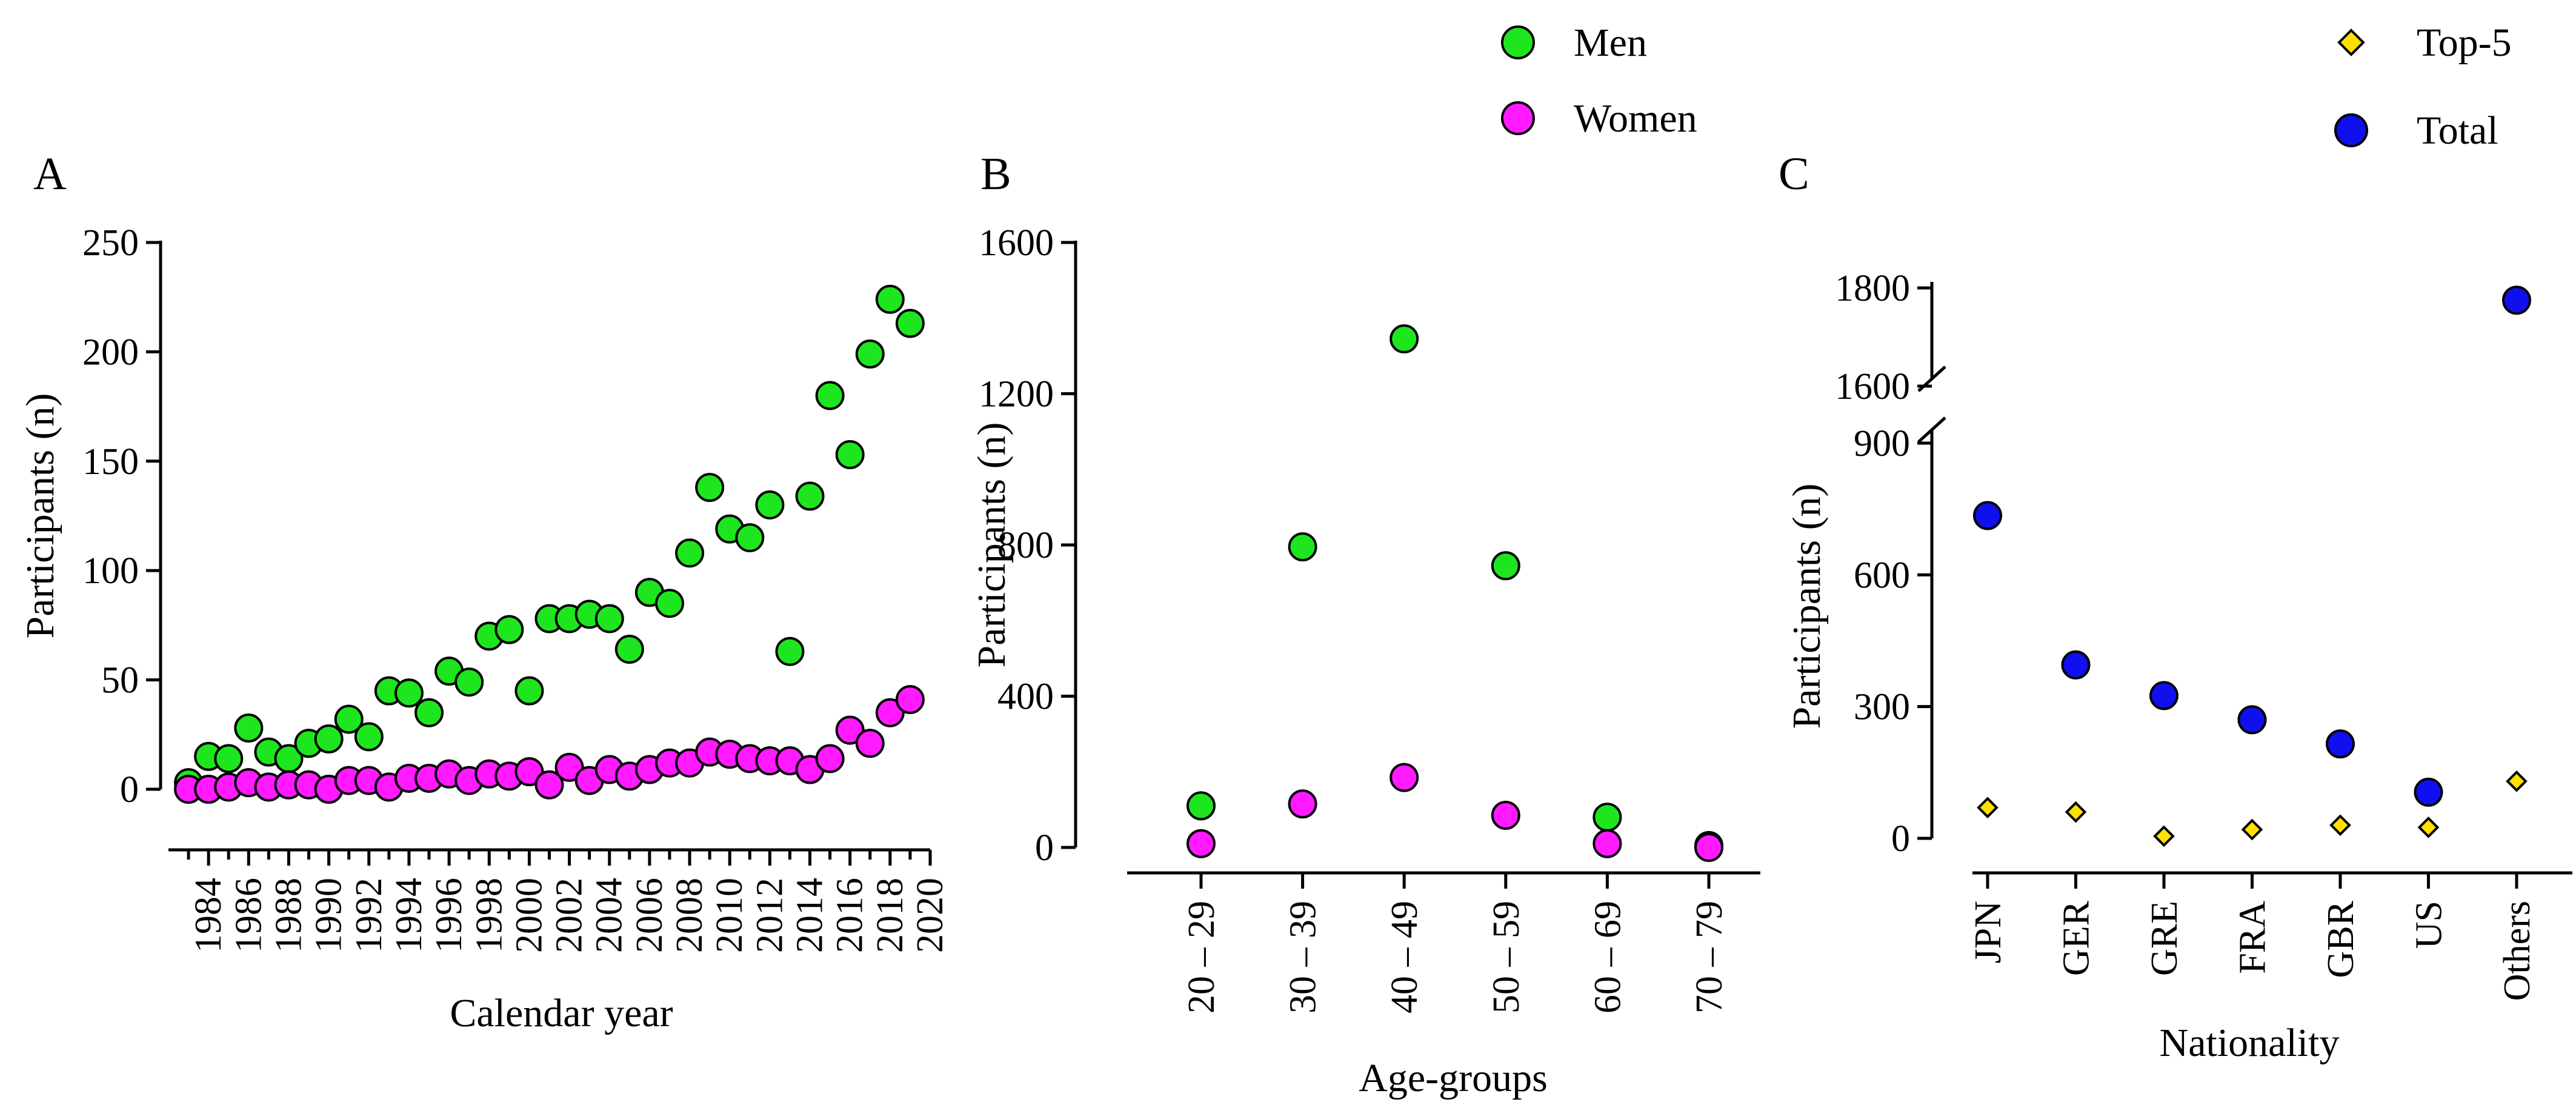  What do you see at coordinates (1025, 545) in the screenshot?
I see `y-tick-label: 800` at bounding box center [1025, 545].